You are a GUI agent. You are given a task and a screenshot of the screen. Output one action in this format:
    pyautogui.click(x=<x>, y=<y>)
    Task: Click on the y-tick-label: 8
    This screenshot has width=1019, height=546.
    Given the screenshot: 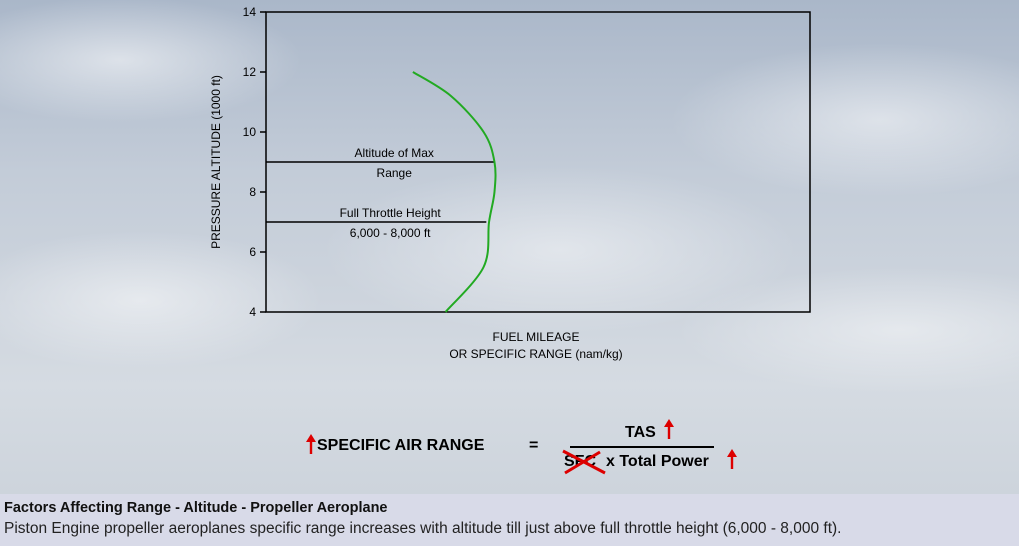 What is the action you would take?
    pyautogui.click(x=252, y=192)
    